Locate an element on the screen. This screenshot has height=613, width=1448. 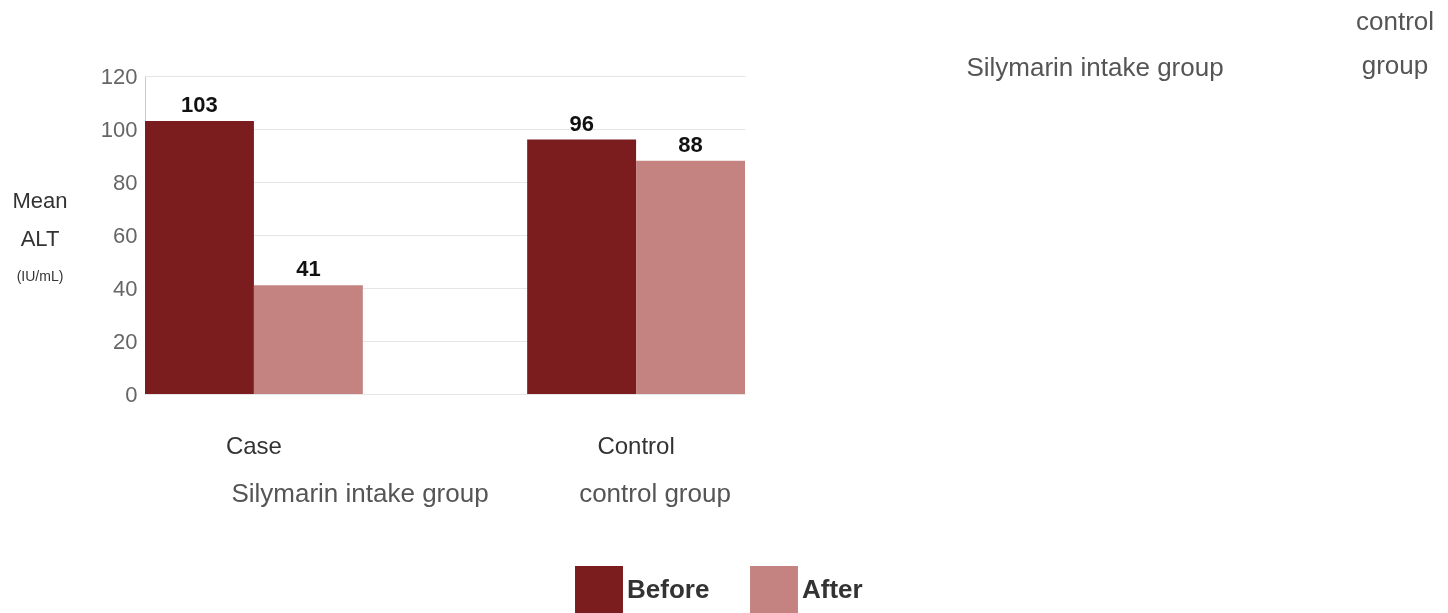
legend-label: Before is located at coordinates (668, 589).